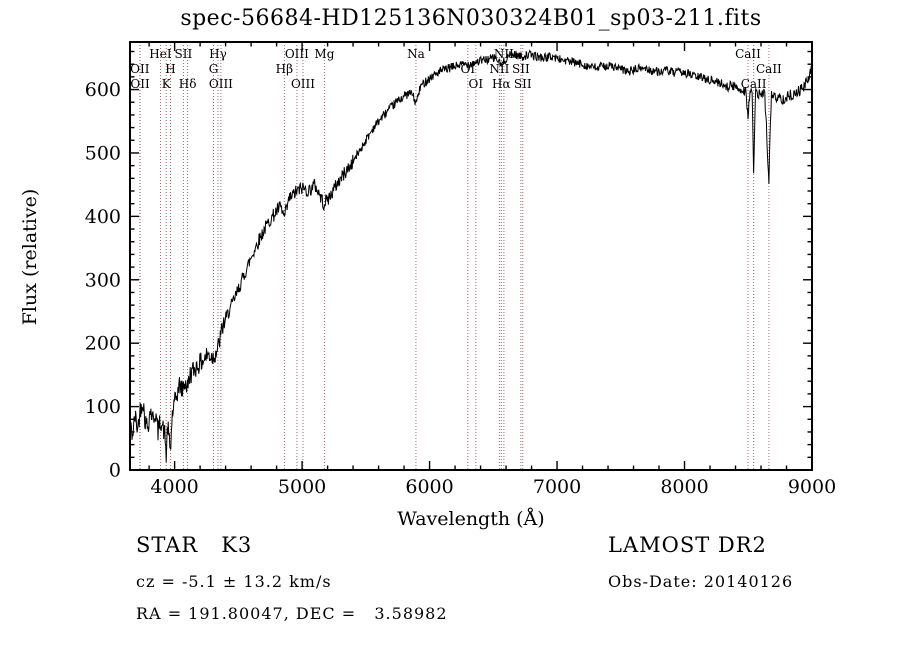 The width and height of the screenshot is (900, 649). I want to click on y-tick-label: 100, so click(103, 407).